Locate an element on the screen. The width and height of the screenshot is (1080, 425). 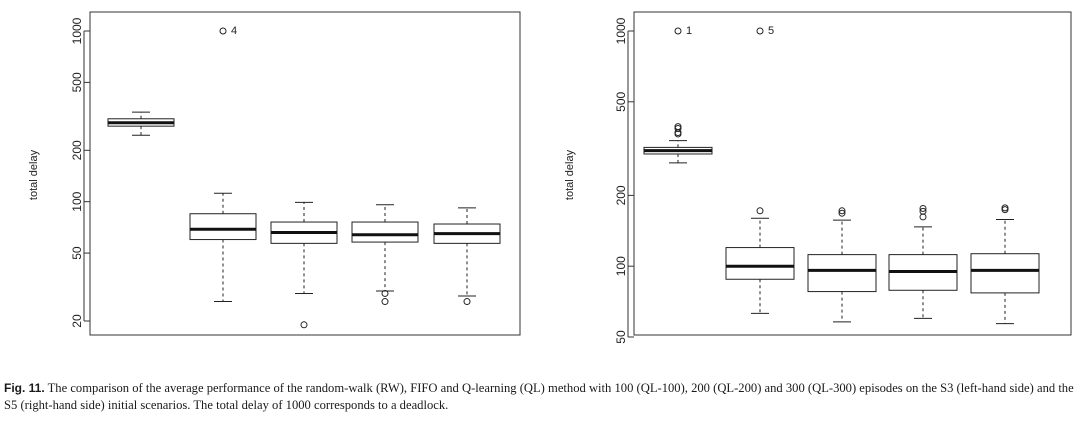
outlier-label: 5 is located at coordinates (771, 31).